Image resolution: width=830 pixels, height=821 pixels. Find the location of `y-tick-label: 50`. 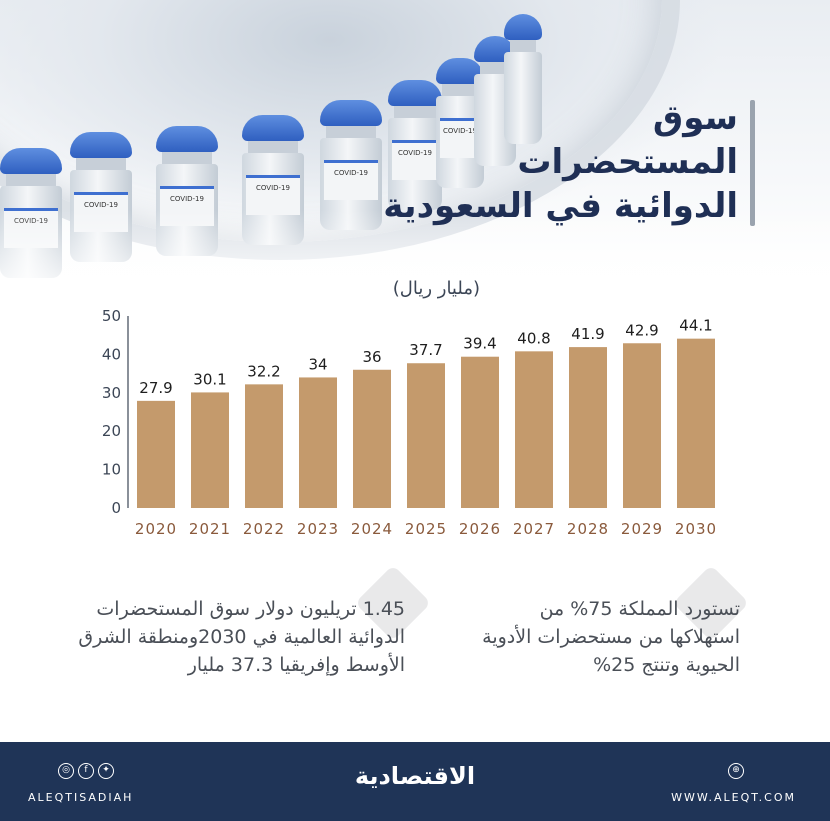

y-tick-label: 50 is located at coordinates (111, 316).